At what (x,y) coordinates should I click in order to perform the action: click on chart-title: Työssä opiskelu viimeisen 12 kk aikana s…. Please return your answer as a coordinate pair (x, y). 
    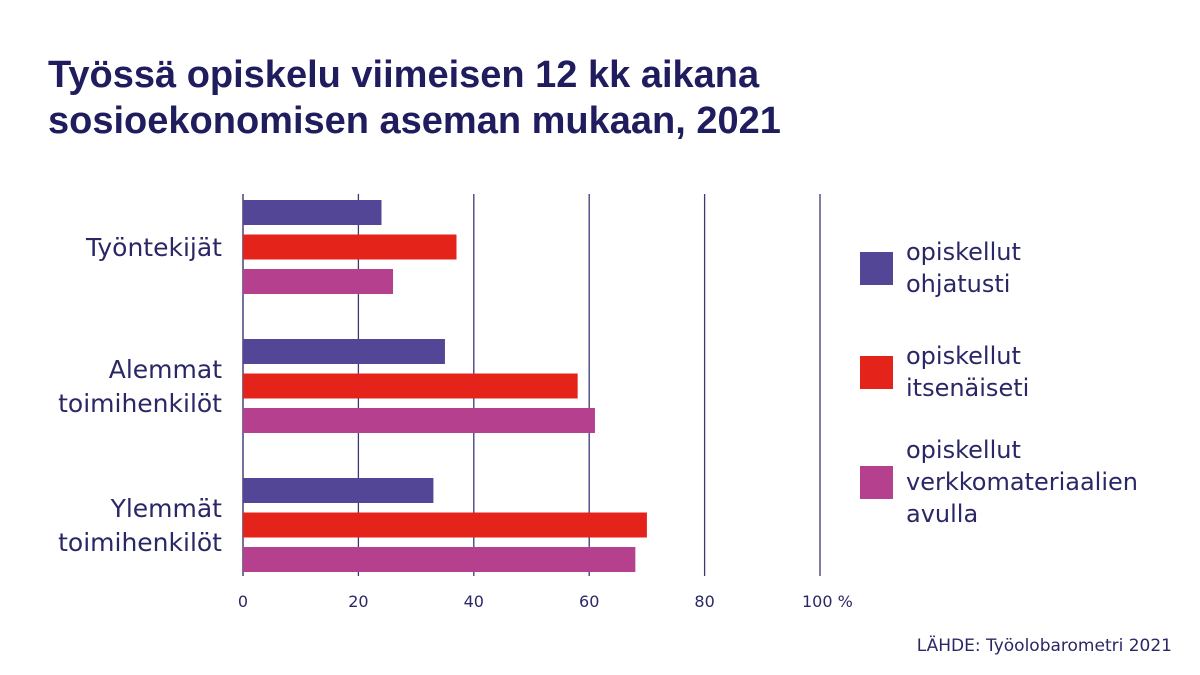
    Looking at the image, I should click on (414, 98).